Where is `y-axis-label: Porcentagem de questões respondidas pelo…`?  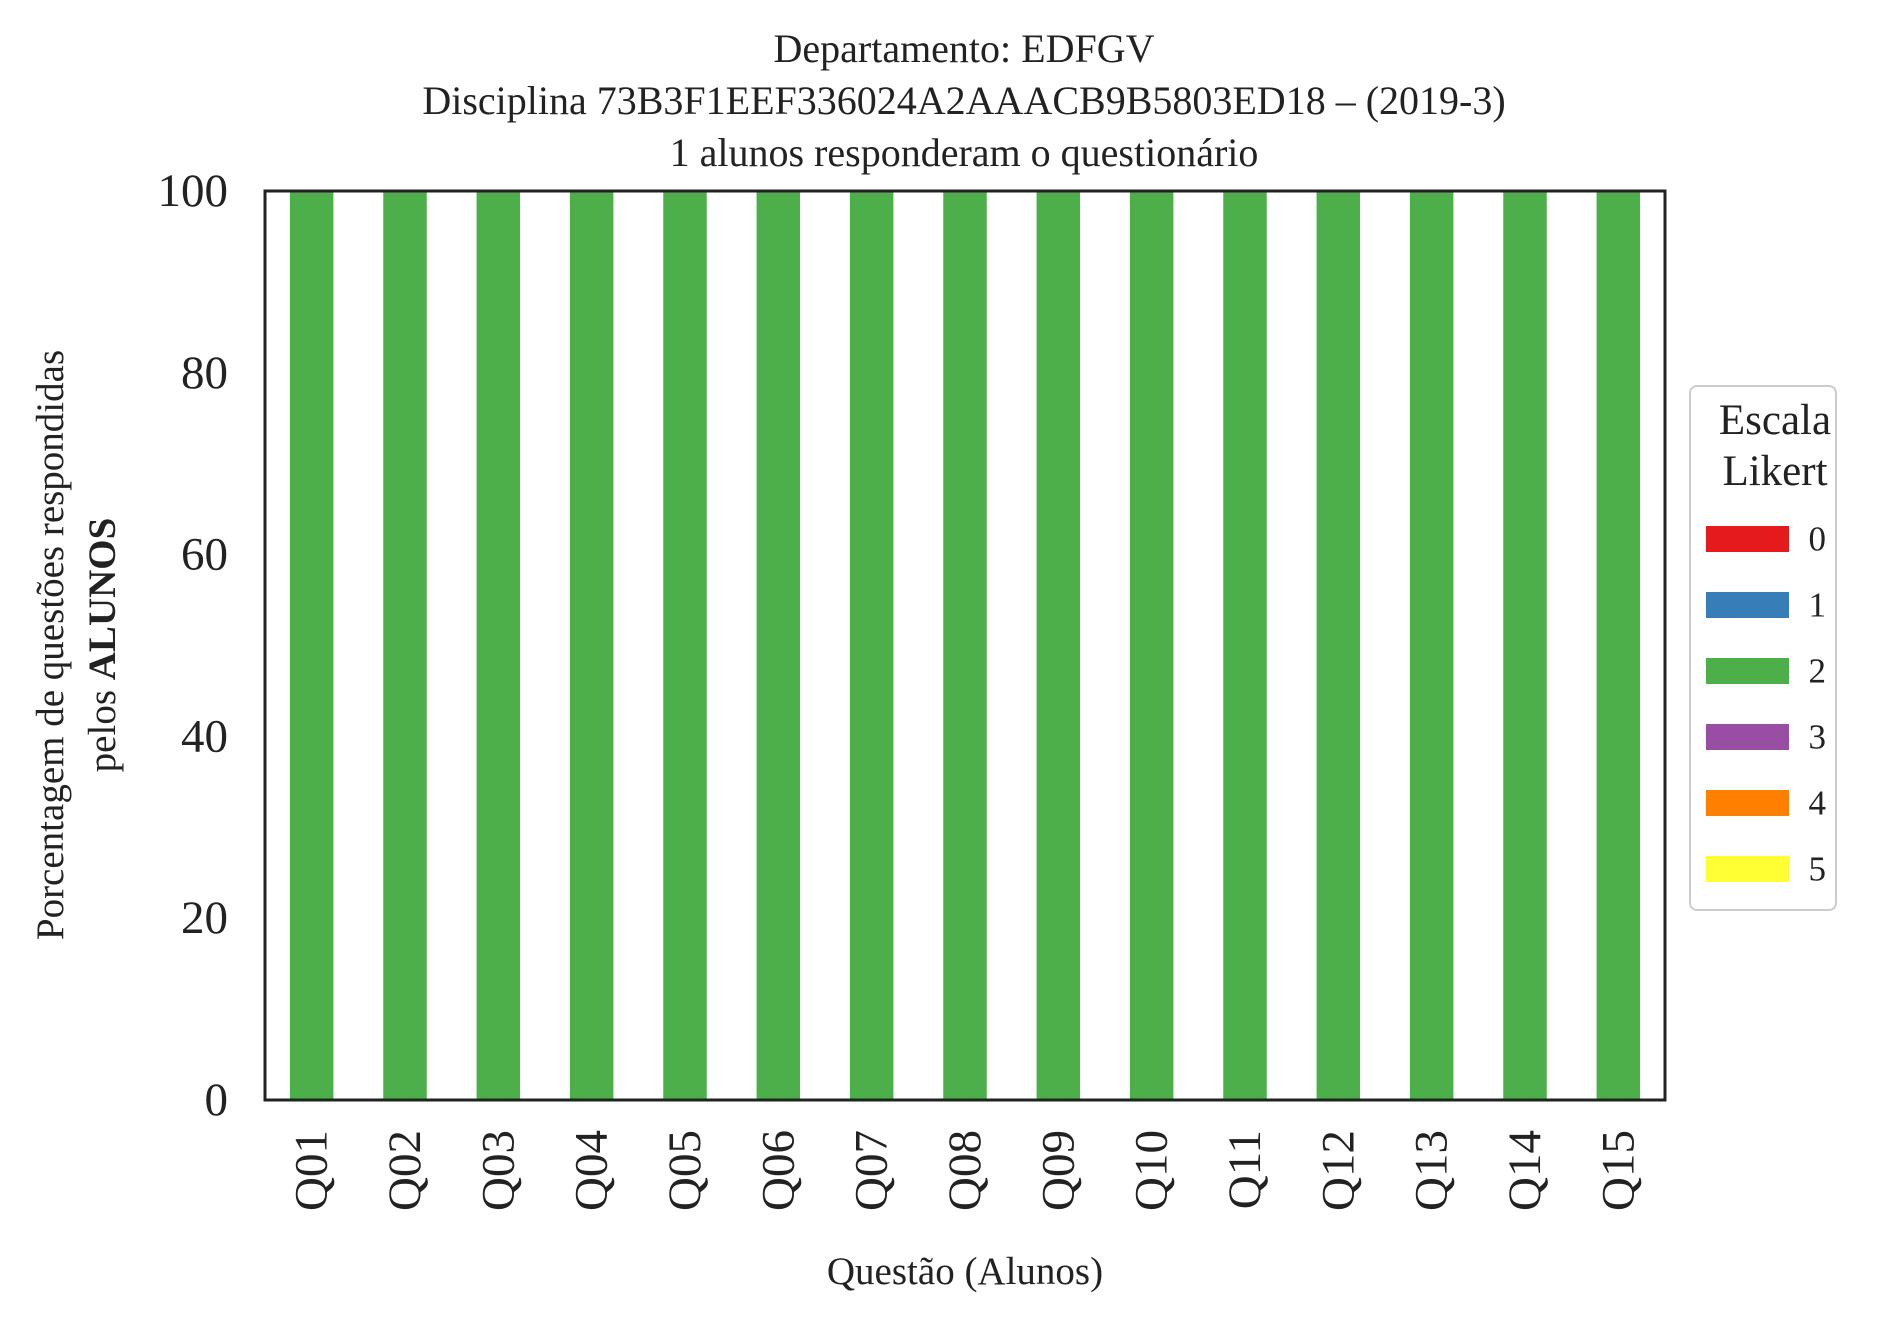 y-axis-label: Porcentagem de questões respondidas pelo… is located at coordinates (76, 645).